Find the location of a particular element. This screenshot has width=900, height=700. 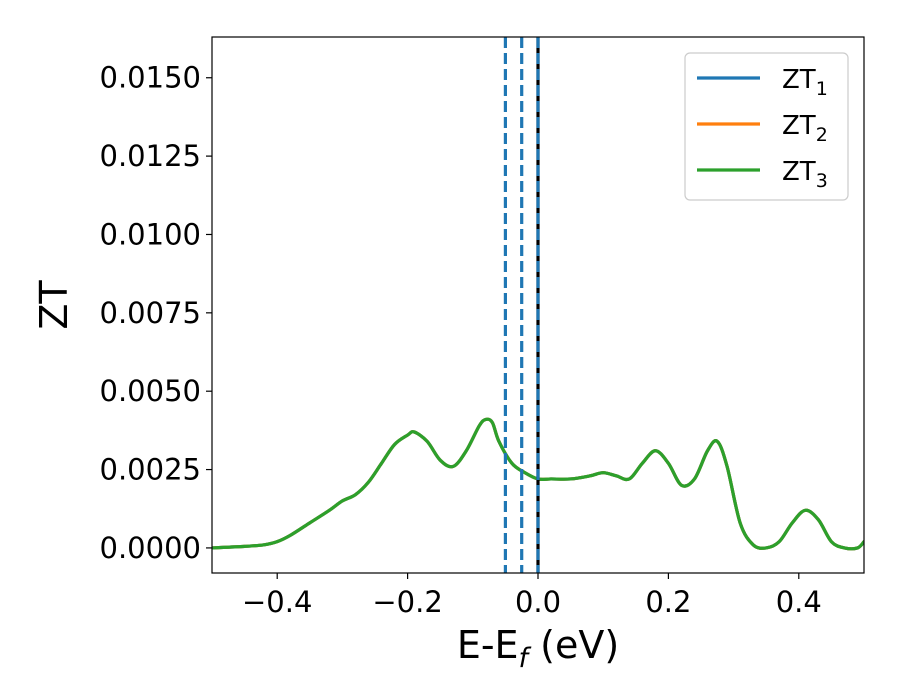

x-tick-label: 0.0 is located at coordinates (538, 602).